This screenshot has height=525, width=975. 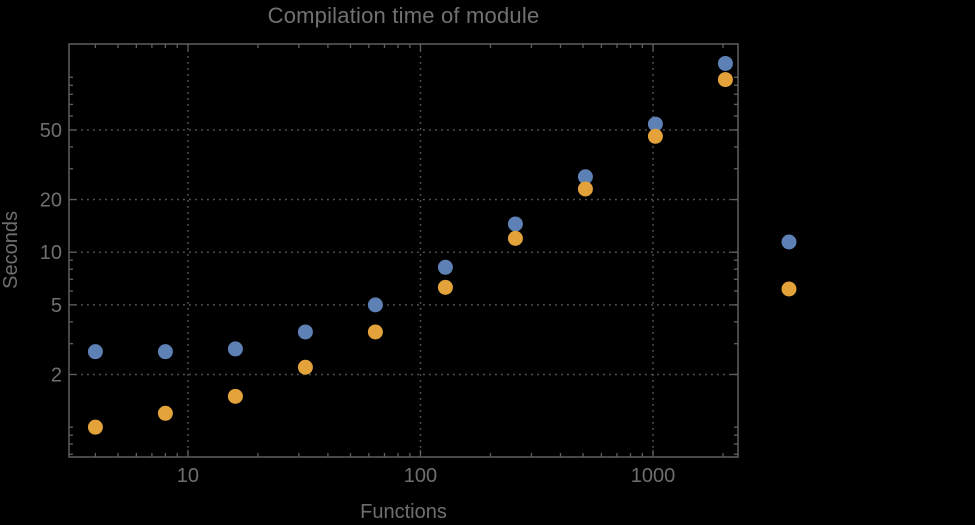 I want to click on x-axis-label: Functions, so click(x=403, y=512).